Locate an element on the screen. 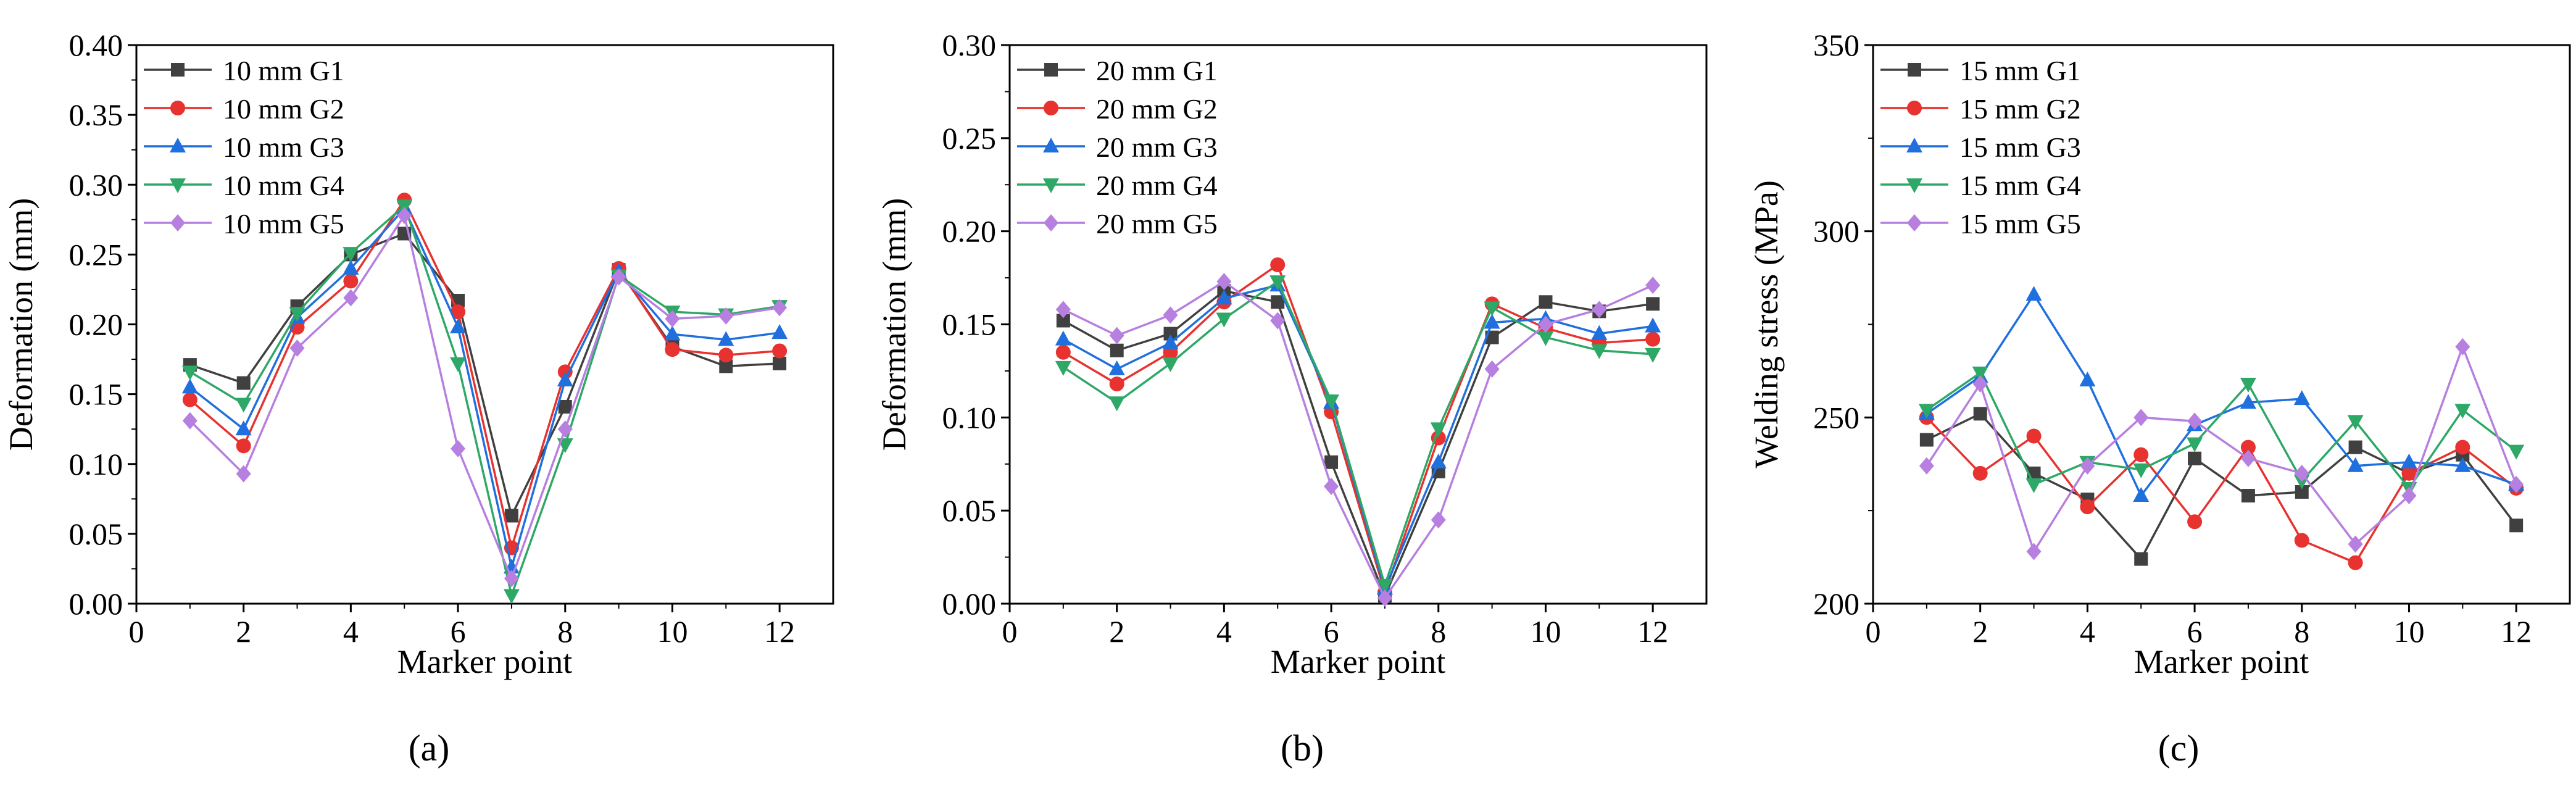  y-tick-label: 0.00 is located at coordinates (969, 603).